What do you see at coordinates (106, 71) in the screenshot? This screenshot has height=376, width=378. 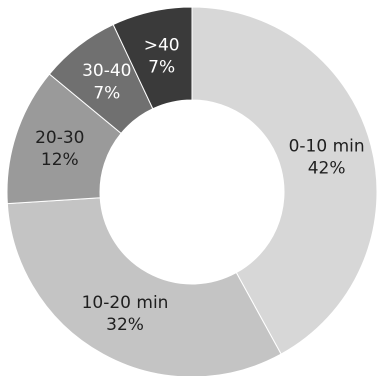 I see `slice-category-label: 30-40` at bounding box center [106, 71].